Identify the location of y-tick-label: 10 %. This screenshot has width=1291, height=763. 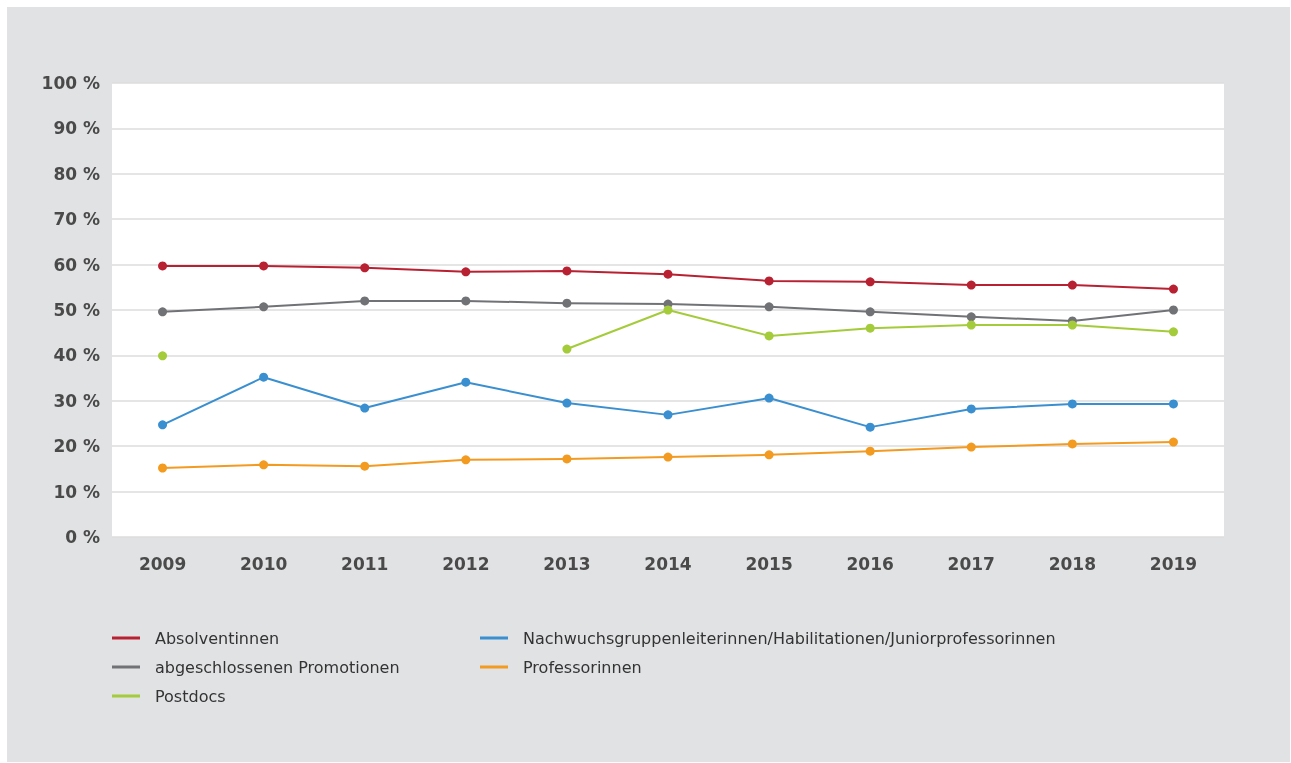
(76, 491).